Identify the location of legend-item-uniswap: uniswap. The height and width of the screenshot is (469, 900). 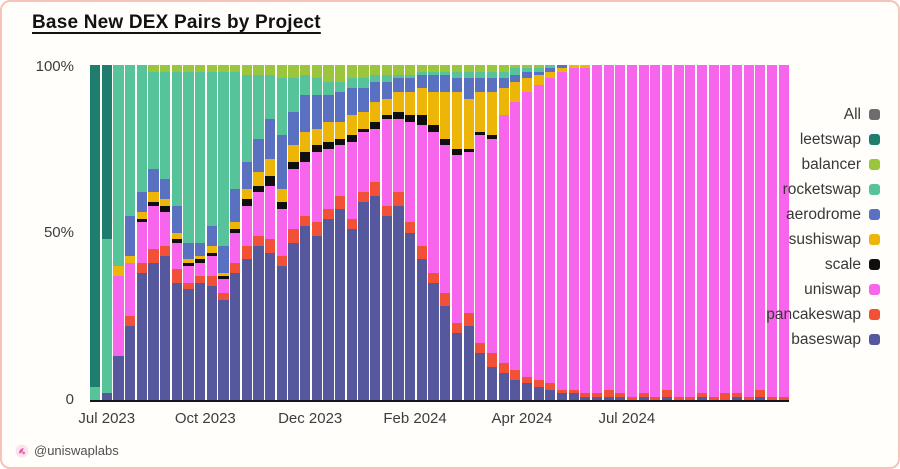
(823, 289).